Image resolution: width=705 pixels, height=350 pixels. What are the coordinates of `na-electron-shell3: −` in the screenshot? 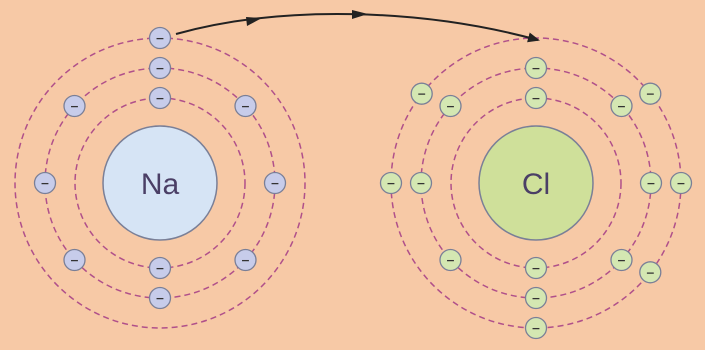 It's located at (160, 38).